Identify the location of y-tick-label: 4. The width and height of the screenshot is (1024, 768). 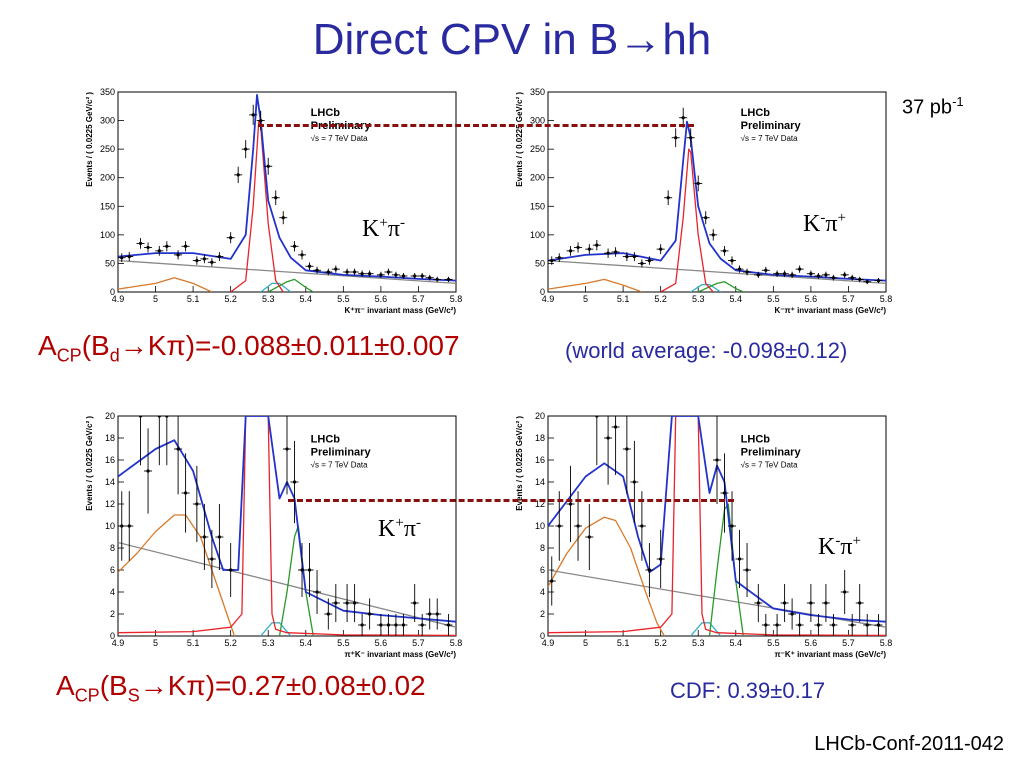
(112, 592).